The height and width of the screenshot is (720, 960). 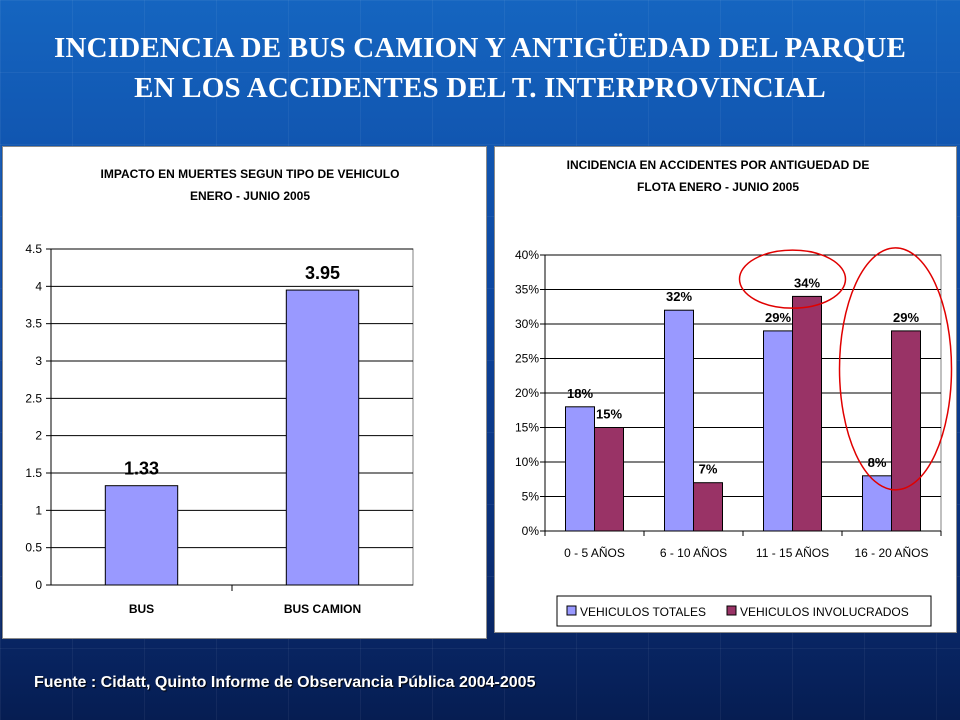 What do you see at coordinates (527, 290) in the screenshot?
I see `y-tick-label: 35%` at bounding box center [527, 290].